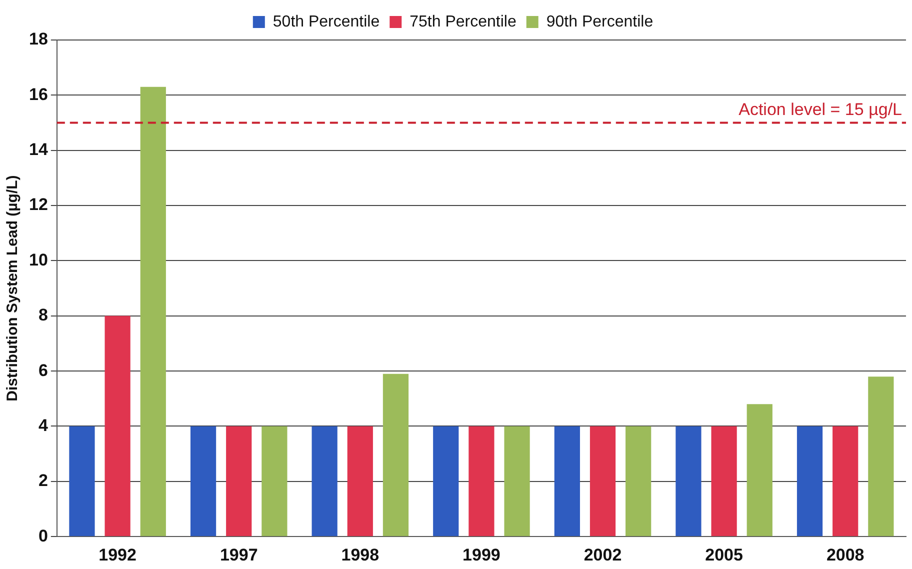 The image size is (912, 569). I want to click on ref-line-label: Action level = 15 µg/L, so click(820, 109).